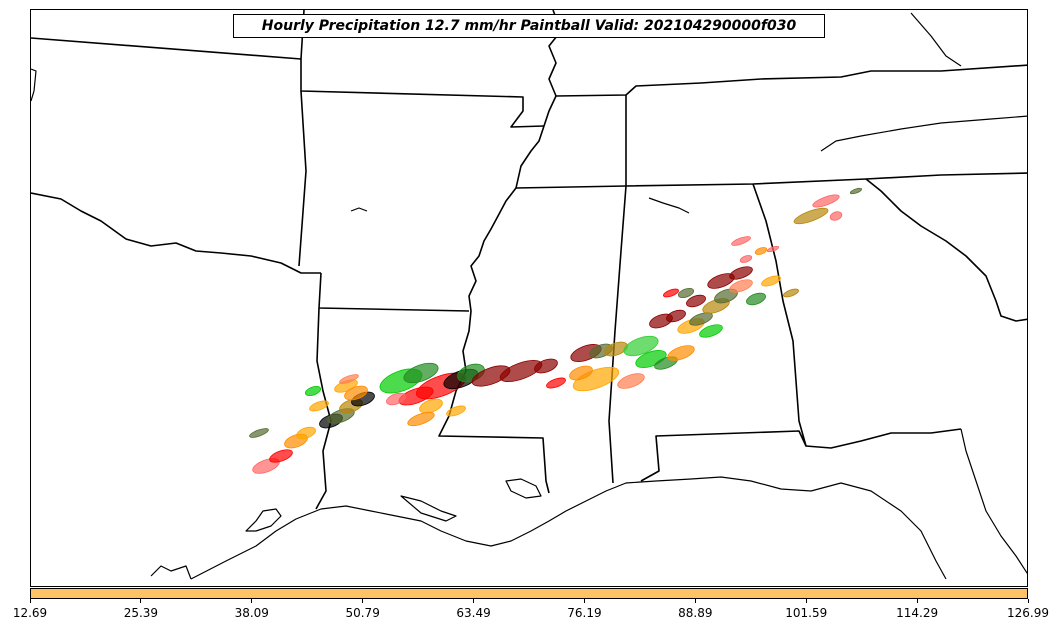 This screenshot has height=633, width=1062. Describe the element at coordinates (695, 613) in the screenshot. I see `colorbar-tick-label: 88.89` at that location.